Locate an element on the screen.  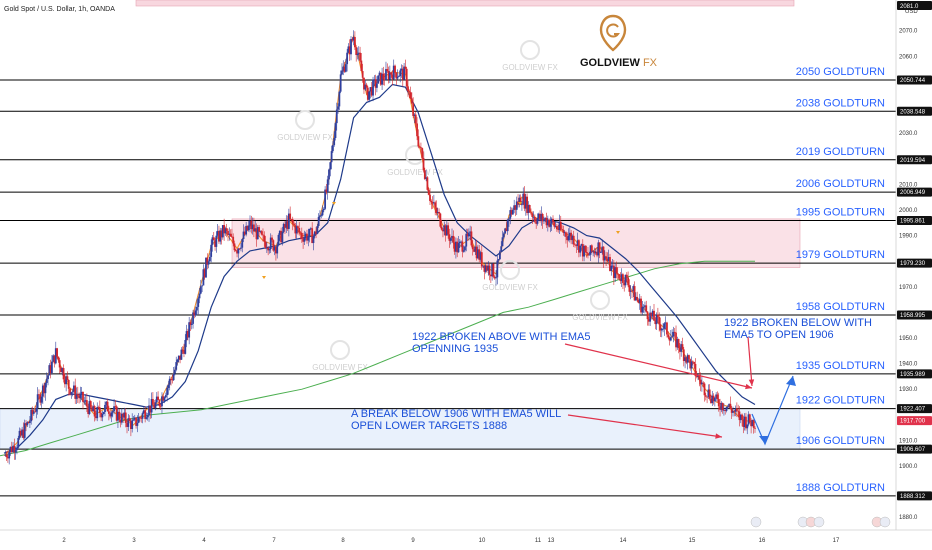
time-tick-label: 17 is located at coordinates (836, 541).